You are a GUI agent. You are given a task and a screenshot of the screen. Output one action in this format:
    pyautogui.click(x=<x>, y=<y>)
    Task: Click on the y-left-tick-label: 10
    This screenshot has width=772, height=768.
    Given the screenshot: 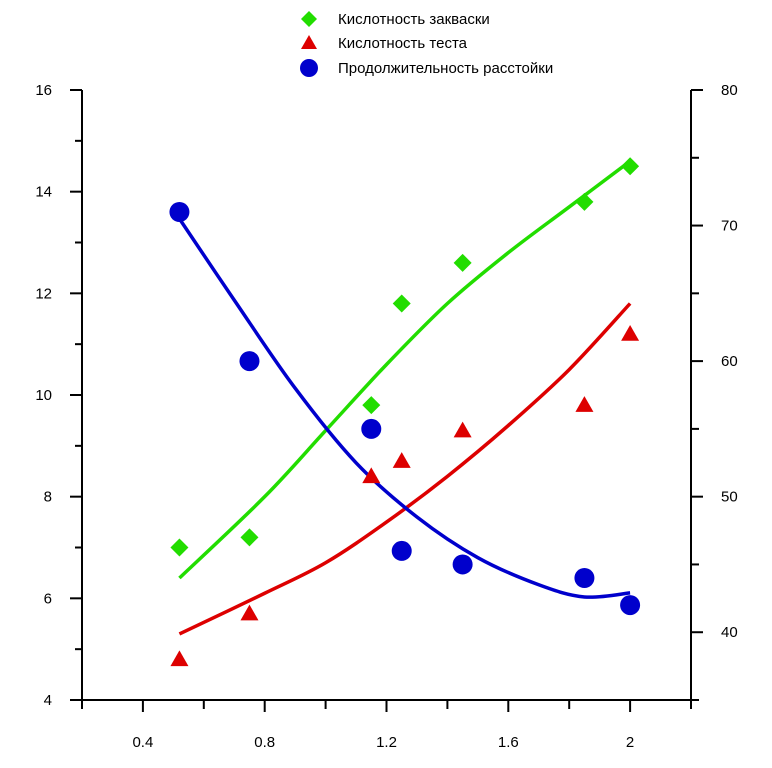 What is the action you would take?
    pyautogui.click(x=43, y=395)
    